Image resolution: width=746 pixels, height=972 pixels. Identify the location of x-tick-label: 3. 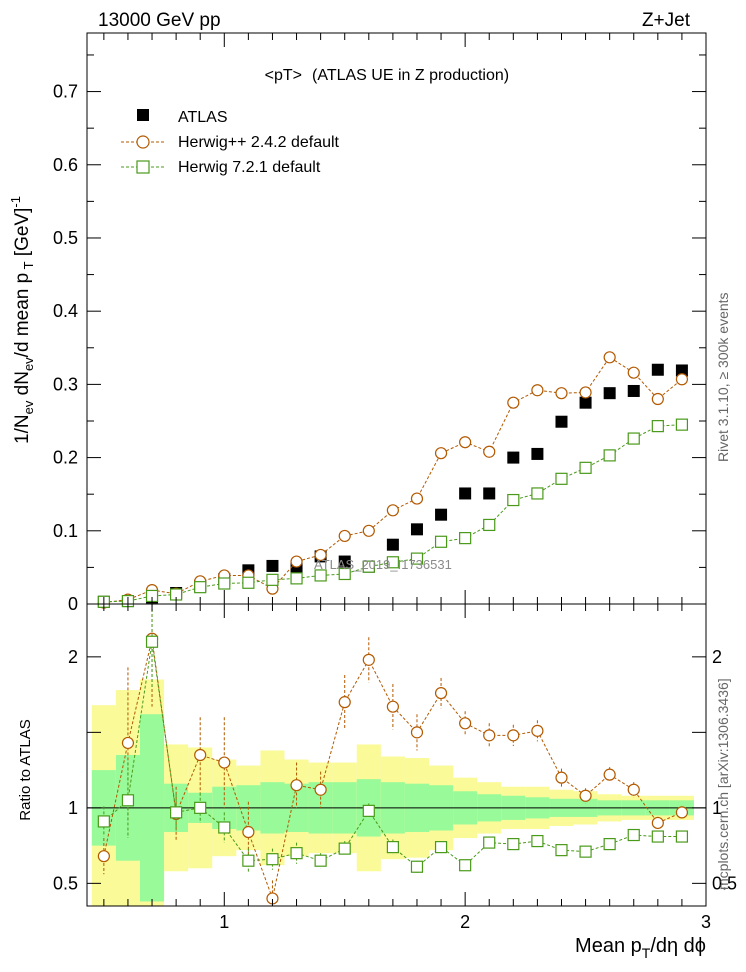
(706, 922).